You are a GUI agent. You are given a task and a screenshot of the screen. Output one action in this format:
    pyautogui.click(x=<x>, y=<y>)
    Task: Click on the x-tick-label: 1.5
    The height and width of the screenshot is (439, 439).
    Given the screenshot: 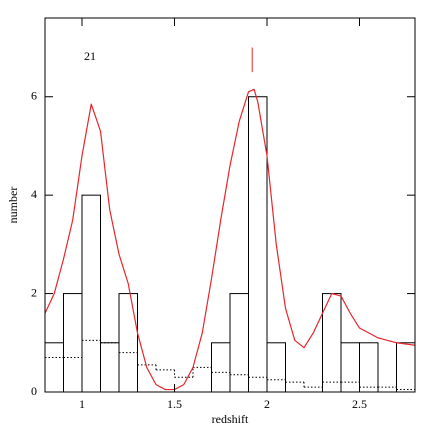 What is the action you would take?
    pyautogui.click(x=174, y=404)
    